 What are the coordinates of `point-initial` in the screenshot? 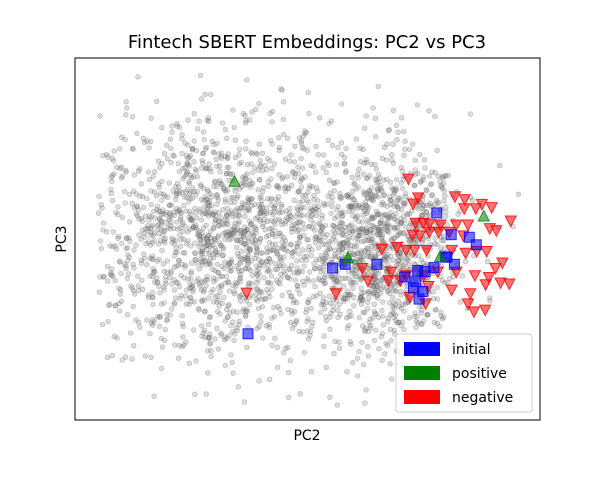 It's located at (377, 264).